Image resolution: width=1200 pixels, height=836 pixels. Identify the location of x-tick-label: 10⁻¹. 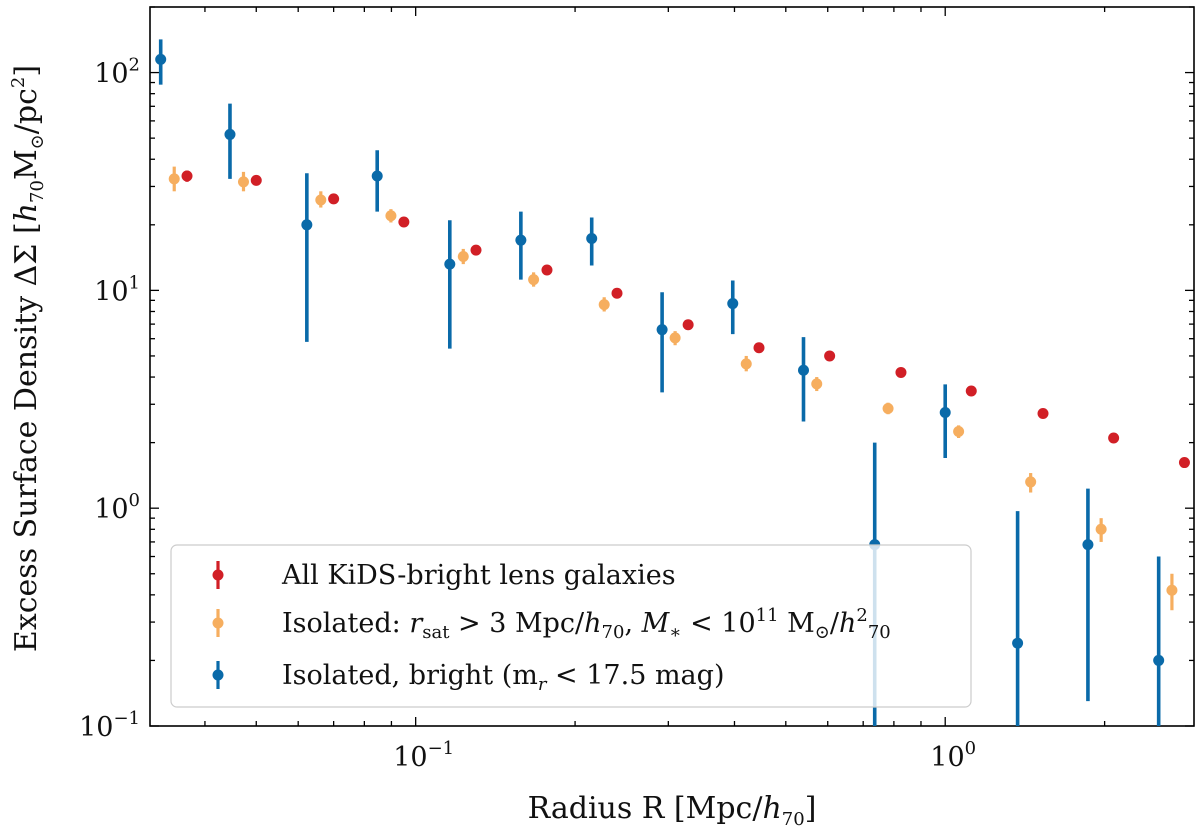
(423, 755).